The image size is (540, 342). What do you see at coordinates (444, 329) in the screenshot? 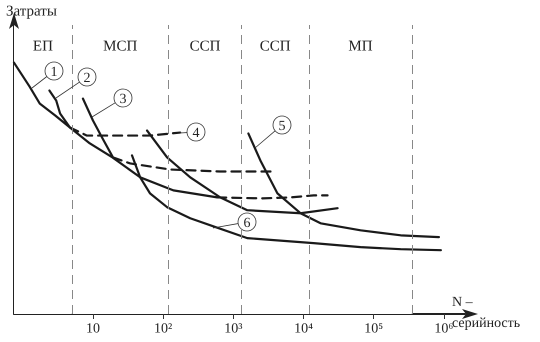
I see `x-tick-label: 10⁶` at bounding box center [444, 329].